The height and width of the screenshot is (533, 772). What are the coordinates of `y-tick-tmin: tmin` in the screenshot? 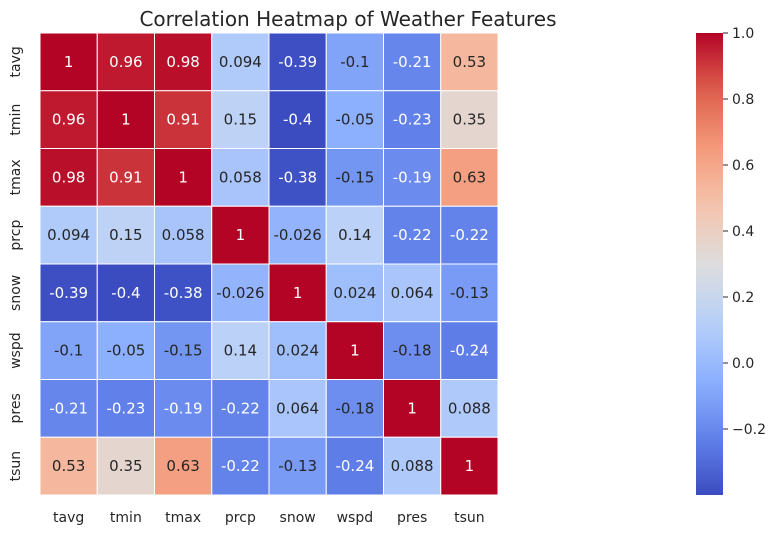 It's located at (16, 120).